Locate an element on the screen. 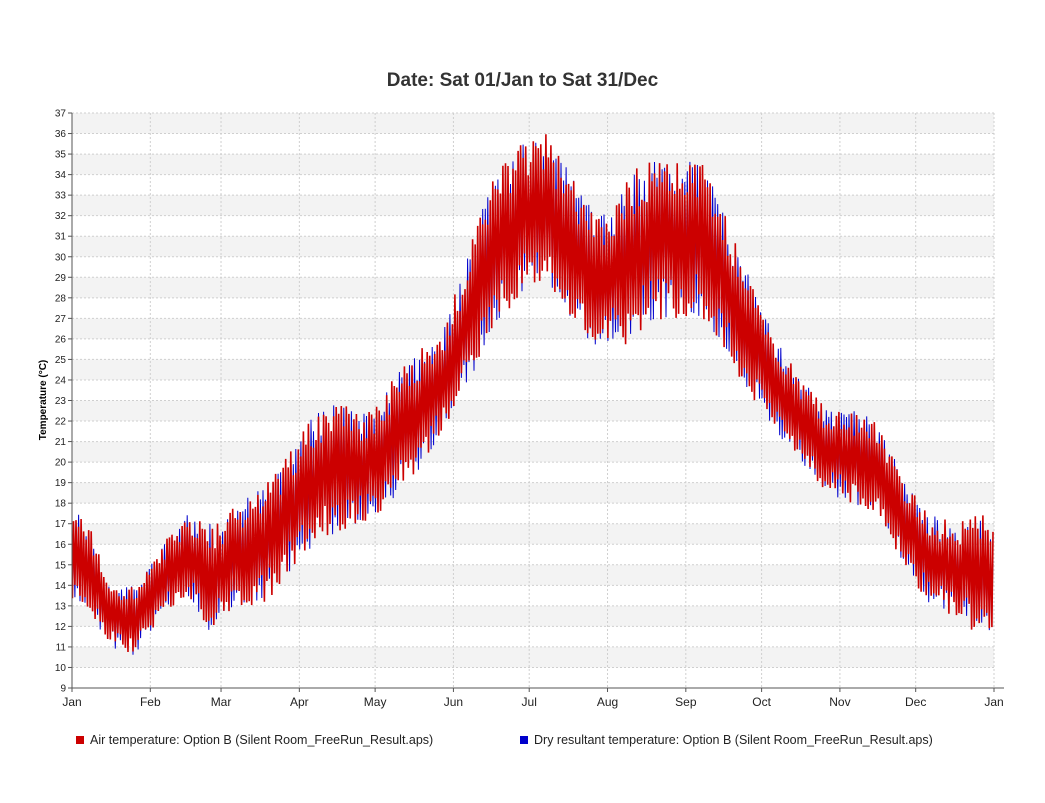  y-tick-label: 12 is located at coordinates (61, 627).